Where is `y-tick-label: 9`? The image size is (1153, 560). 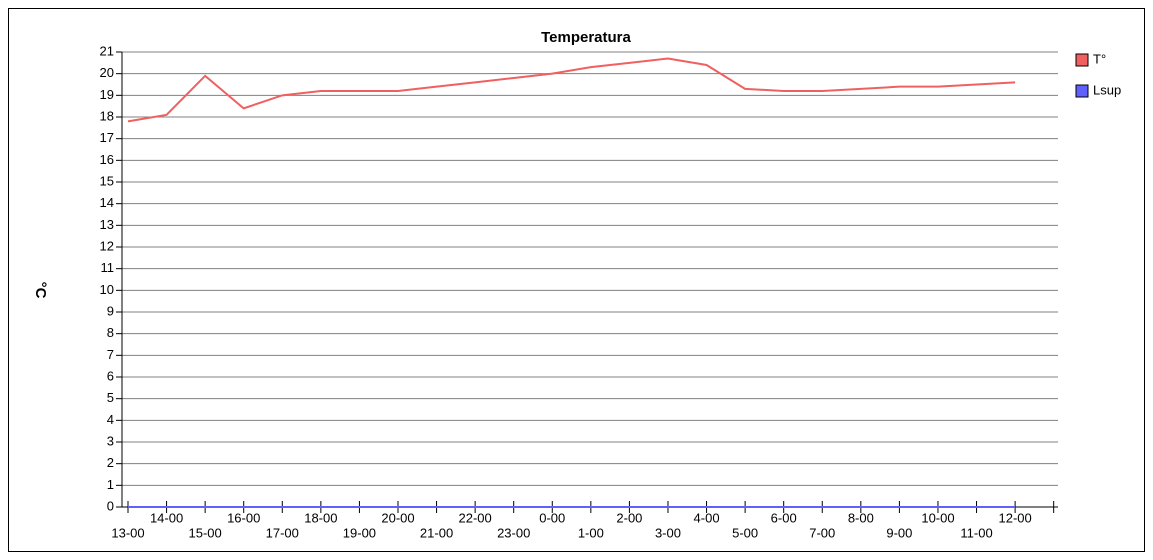
y-tick-label: 9 is located at coordinates (110, 310).